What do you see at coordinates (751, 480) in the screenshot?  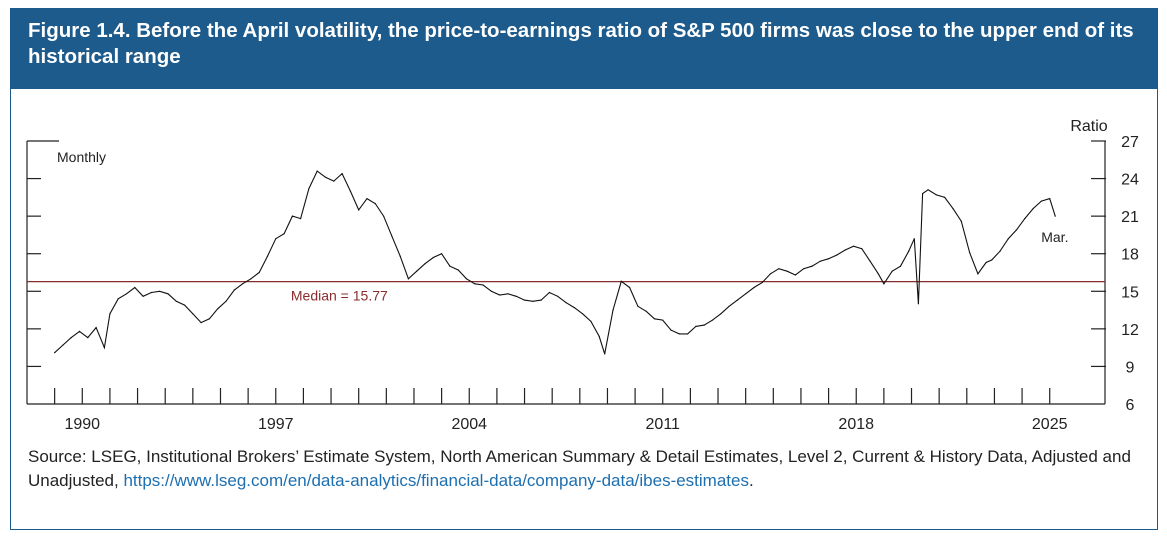 I see `source-end: .` at bounding box center [751, 480].